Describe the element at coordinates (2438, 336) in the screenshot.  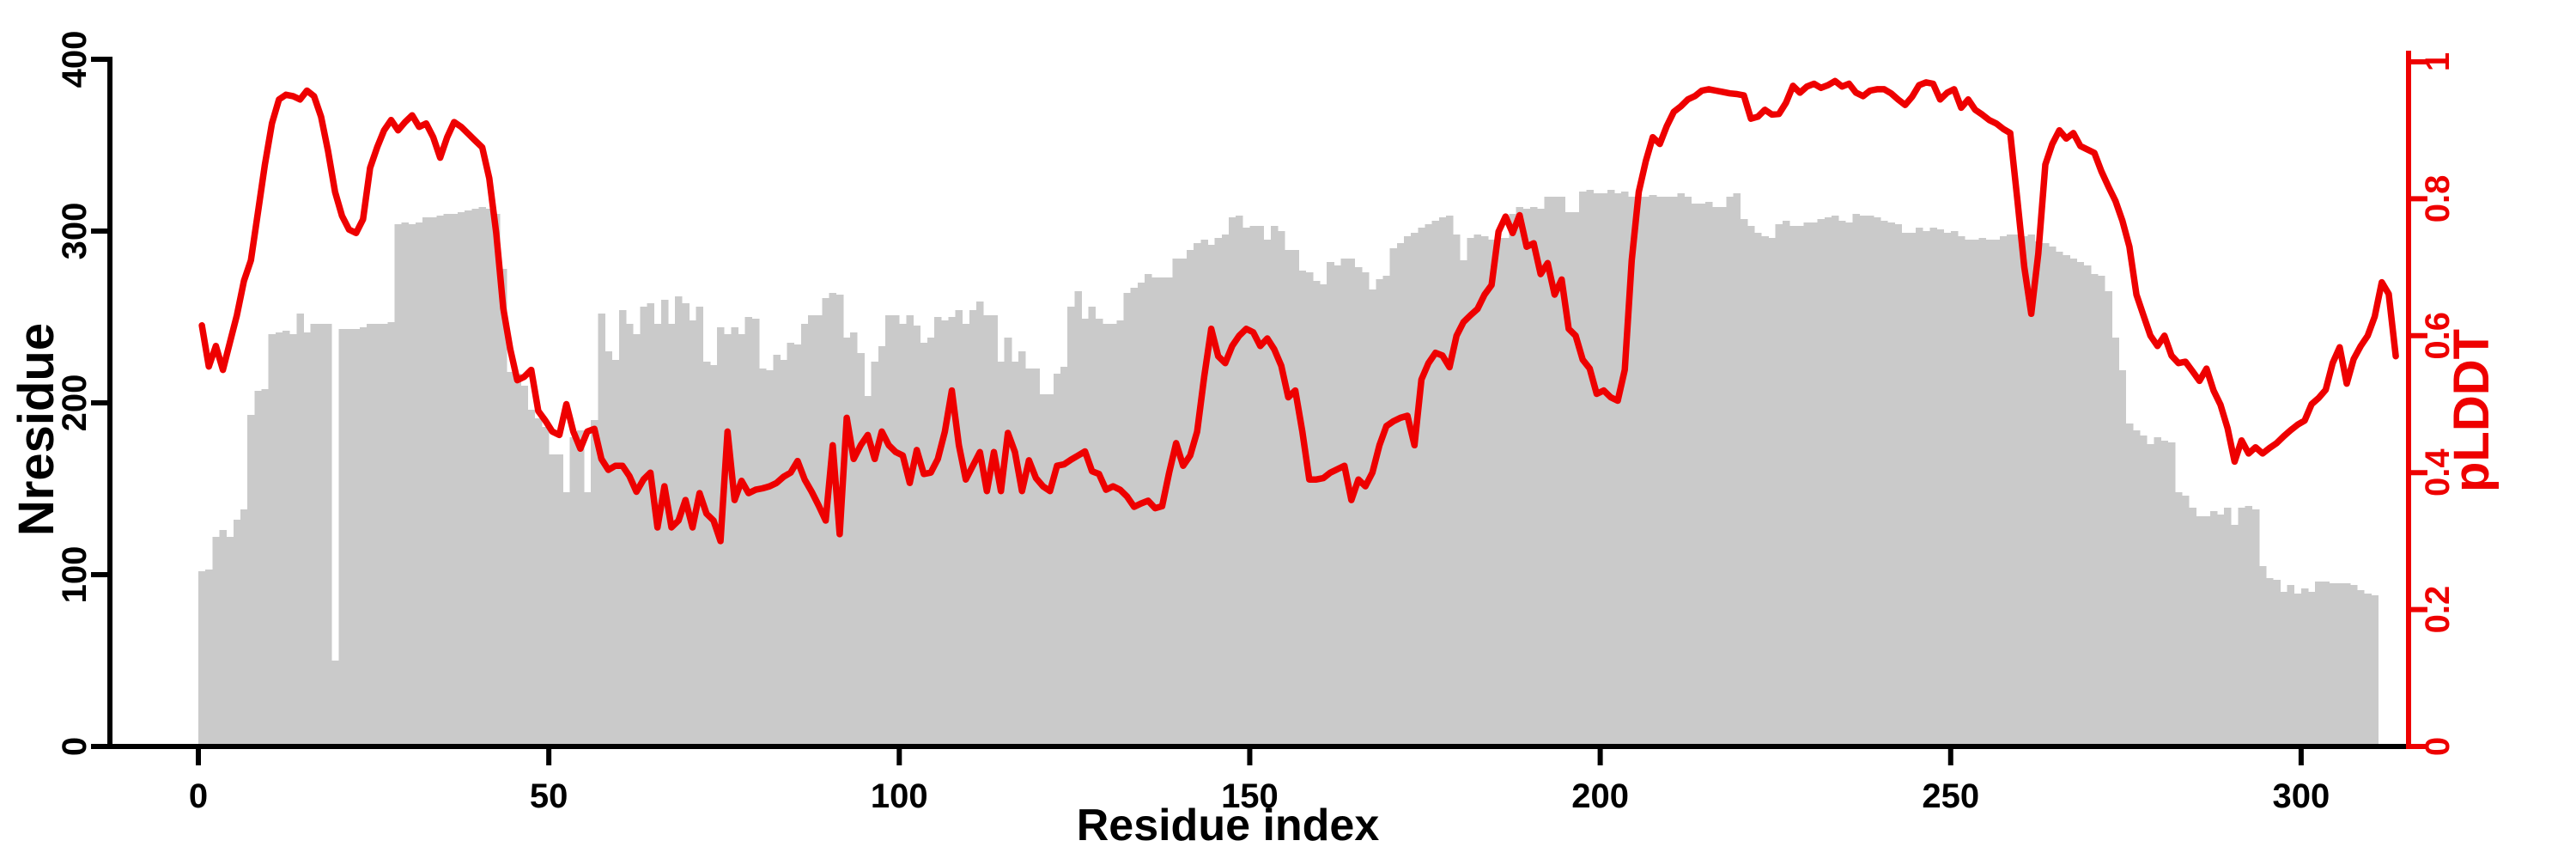
I see `right-tick-label-0.6: 0.6` at that location.